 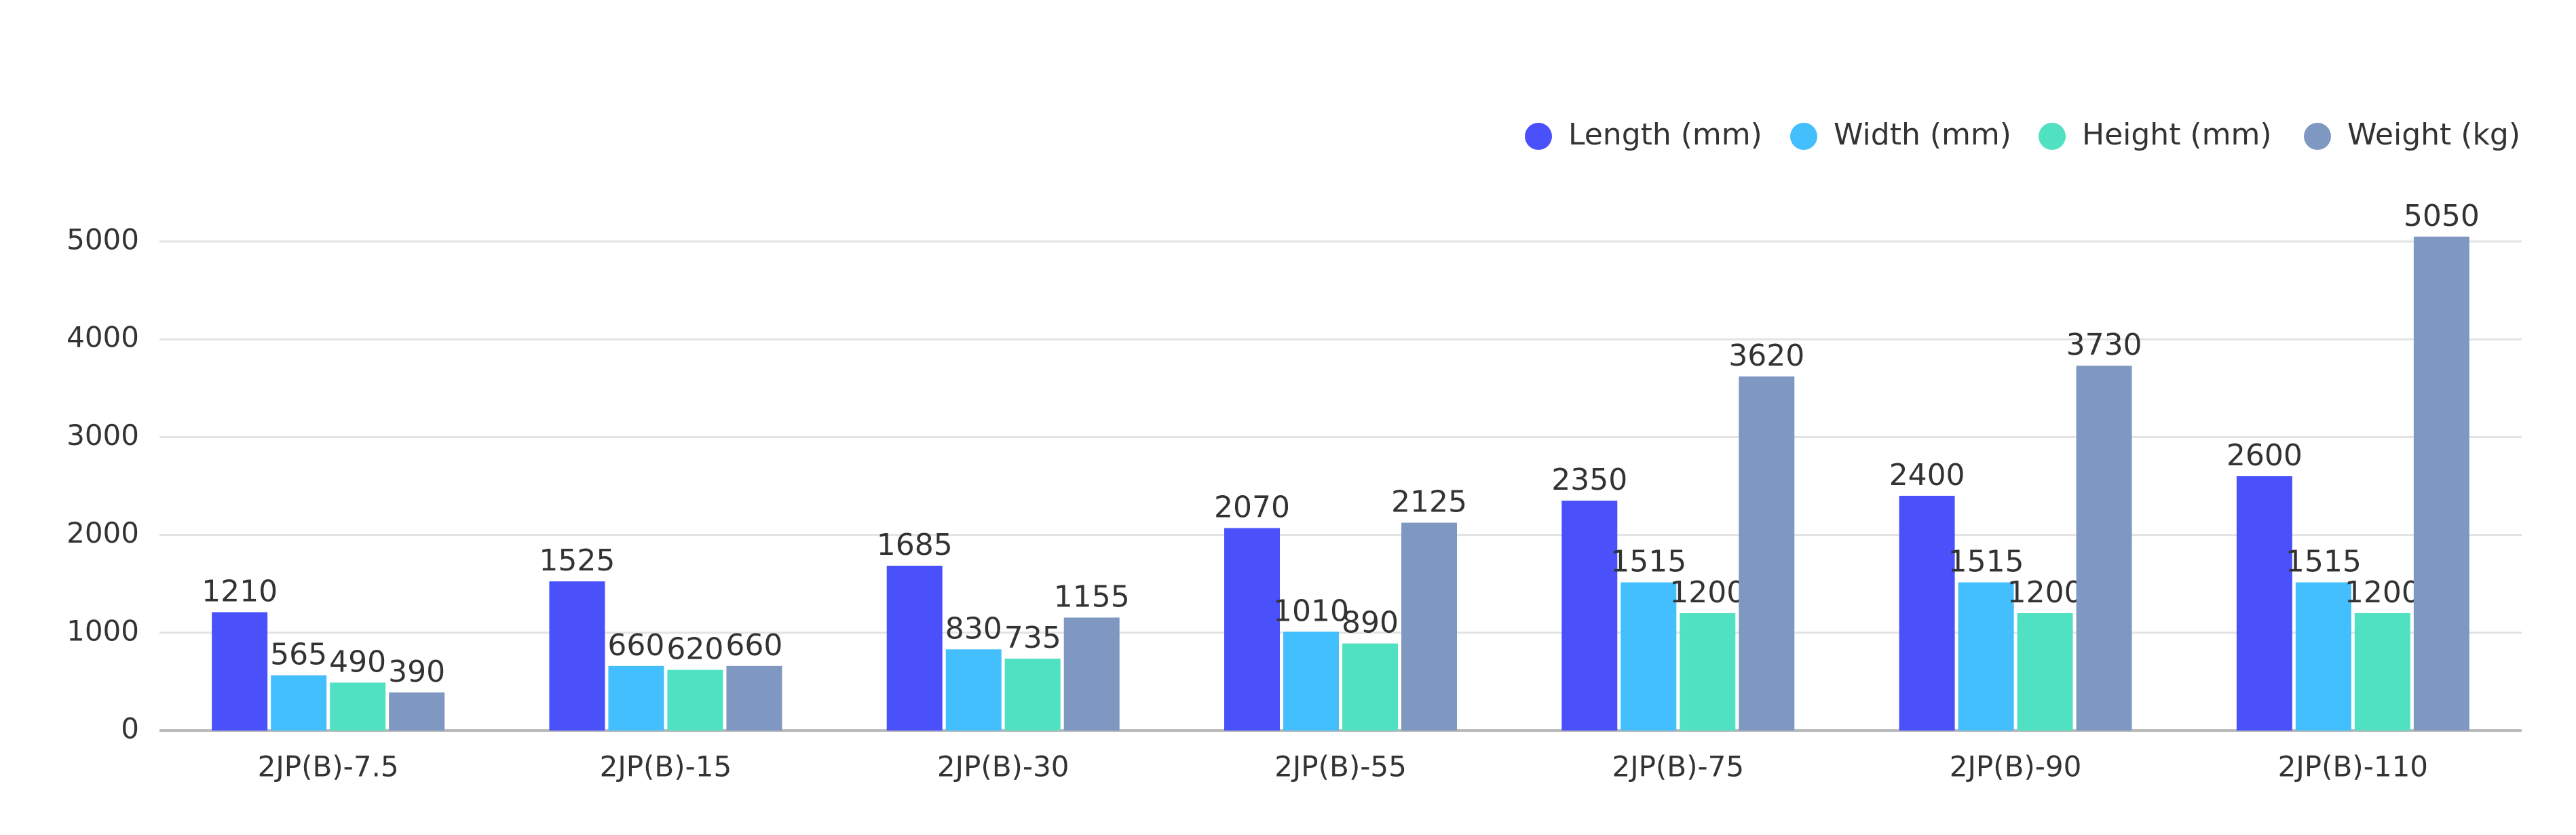 What do you see at coordinates (666, 766) in the screenshot?
I see `x-tick-label: 2JP(B)-15` at bounding box center [666, 766].